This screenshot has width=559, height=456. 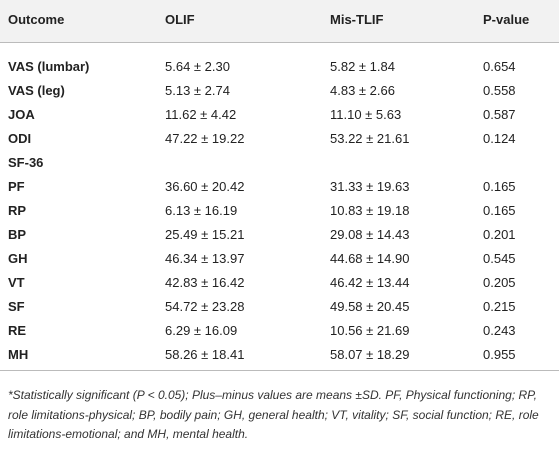 I want to click on row-label: RE, so click(x=17, y=330).